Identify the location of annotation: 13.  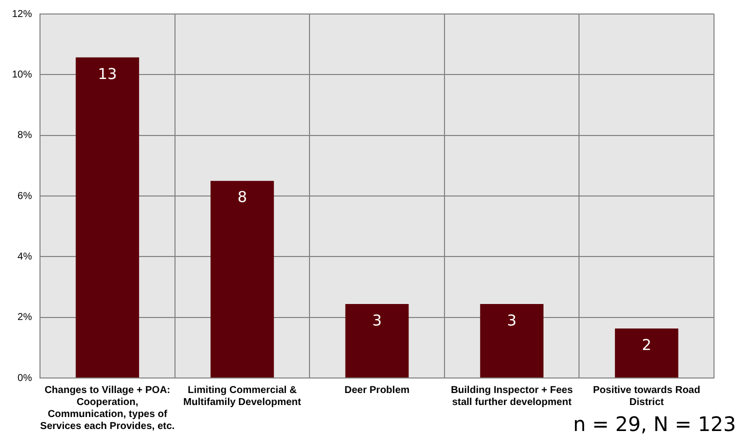
(107, 73).